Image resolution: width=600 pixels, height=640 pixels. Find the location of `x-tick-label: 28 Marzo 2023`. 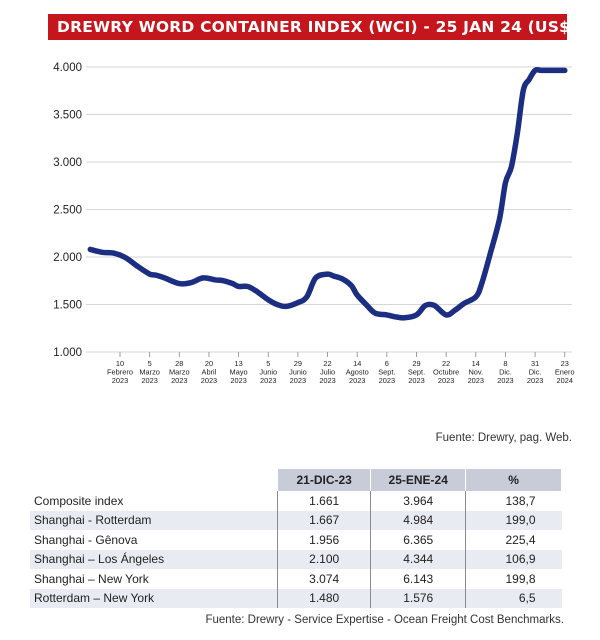

x-tick-label: 28 Marzo 2023 is located at coordinates (179, 372).